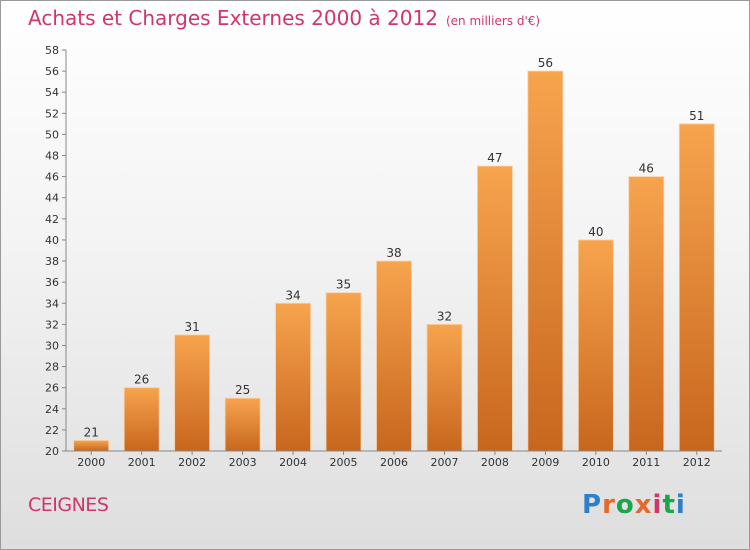 The height and width of the screenshot is (550, 750). What do you see at coordinates (192, 327) in the screenshot?
I see `bar-value-label: 31` at bounding box center [192, 327].